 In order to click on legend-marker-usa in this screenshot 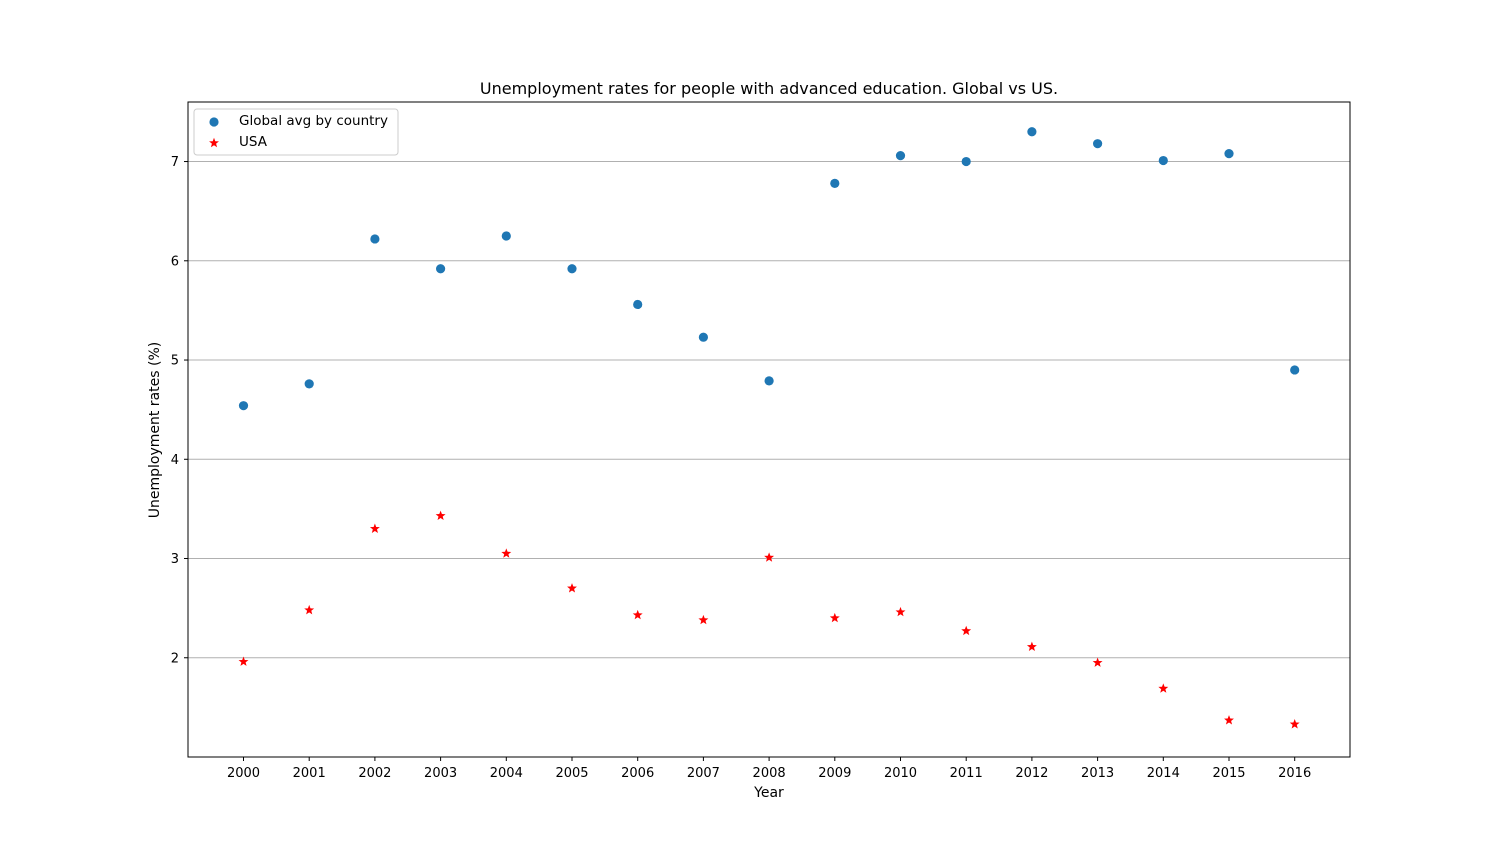, I will do `click(214, 142)`.